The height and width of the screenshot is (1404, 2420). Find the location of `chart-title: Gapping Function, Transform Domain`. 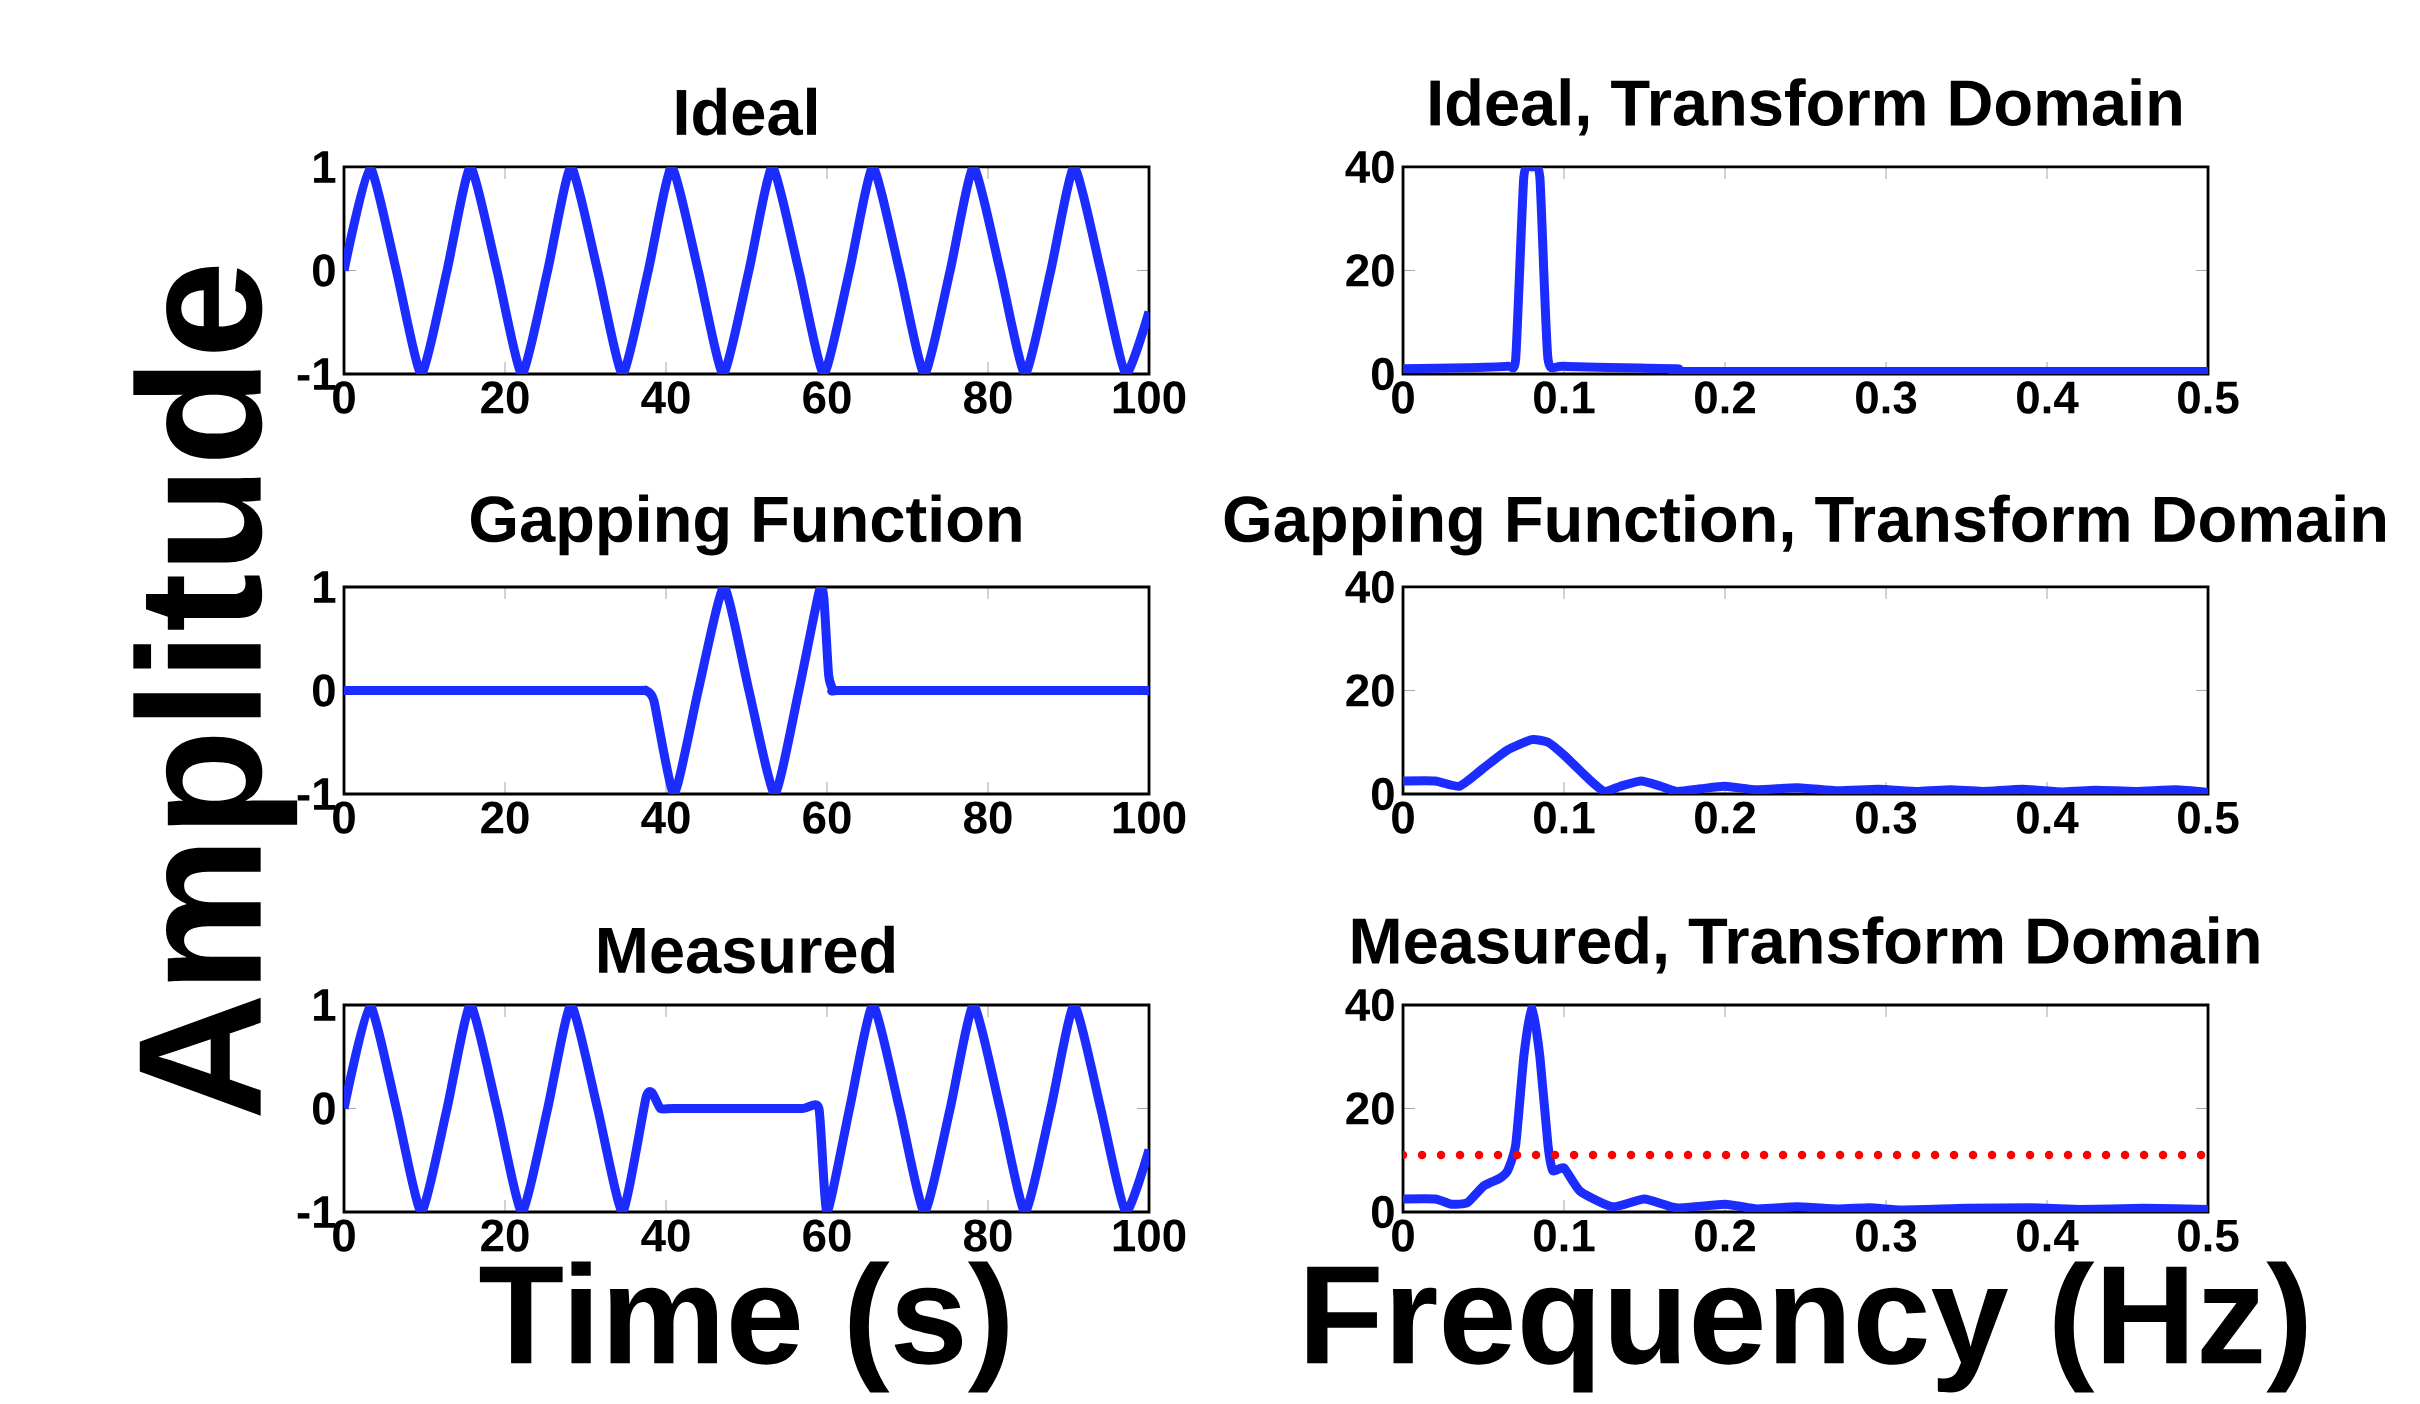

chart-title: Gapping Function, Transform Domain is located at coordinates (1804, 525).